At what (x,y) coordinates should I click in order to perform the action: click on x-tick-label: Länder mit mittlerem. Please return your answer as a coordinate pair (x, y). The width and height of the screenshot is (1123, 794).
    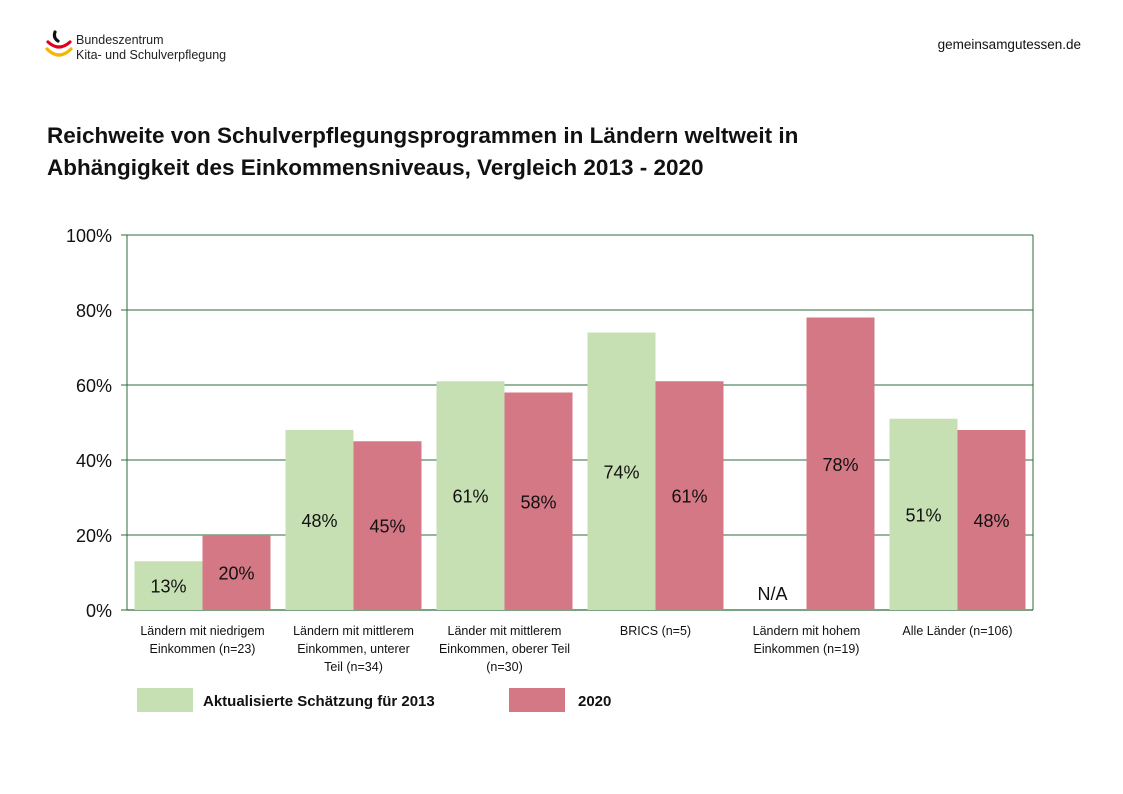
    Looking at the image, I should click on (505, 631).